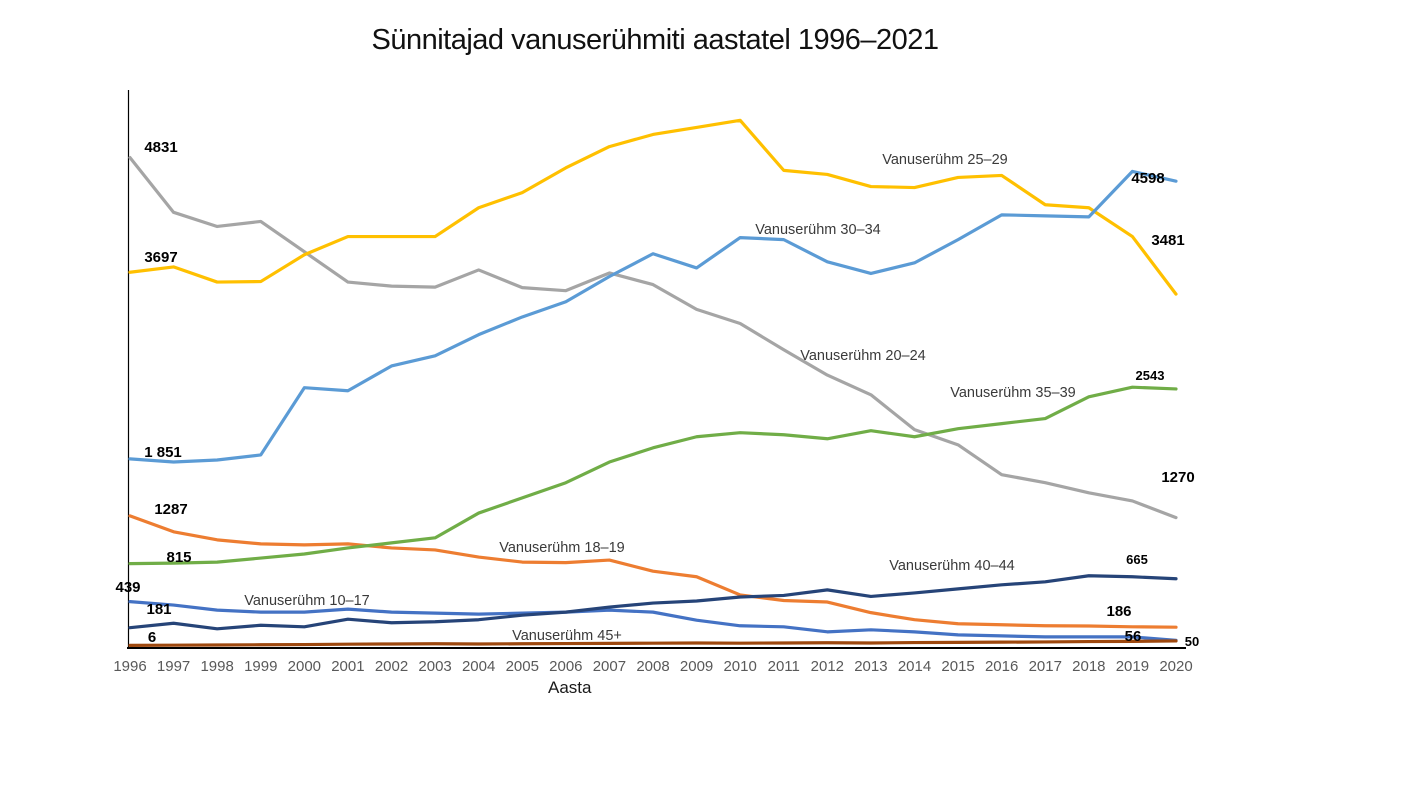 The width and height of the screenshot is (1413, 811). Describe the element at coordinates (127, 587) in the screenshot. I see `value-label: 439` at that location.